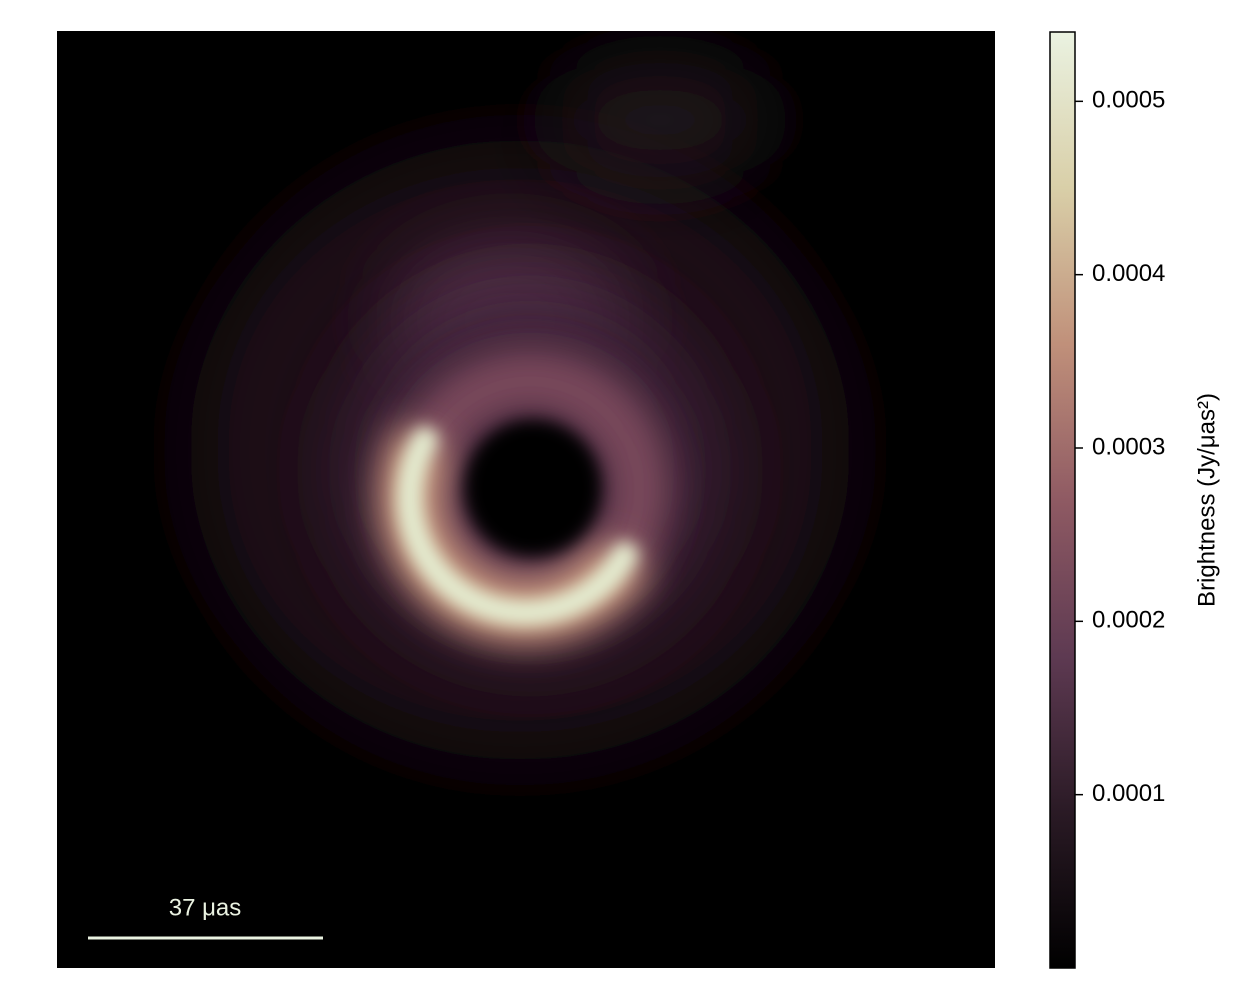 The width and height of the screenshot is (1250, 1000). I want to click on colorbar-label: Brightness (Jy/μas²), so click(1206, 500).